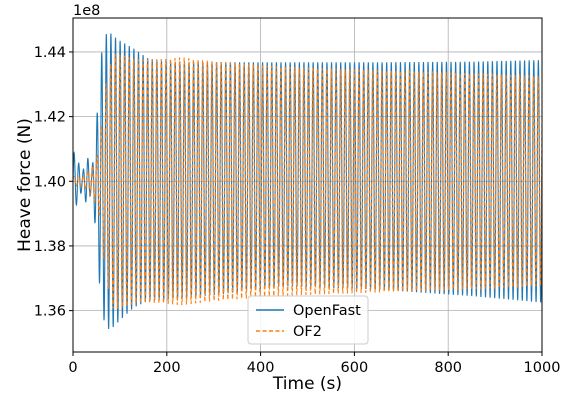 The height and width of the screenshot is (397, 567). Describe the element at coordinates (167, 368) in the screenshot. I see `x-tick-label: 200` at that location.